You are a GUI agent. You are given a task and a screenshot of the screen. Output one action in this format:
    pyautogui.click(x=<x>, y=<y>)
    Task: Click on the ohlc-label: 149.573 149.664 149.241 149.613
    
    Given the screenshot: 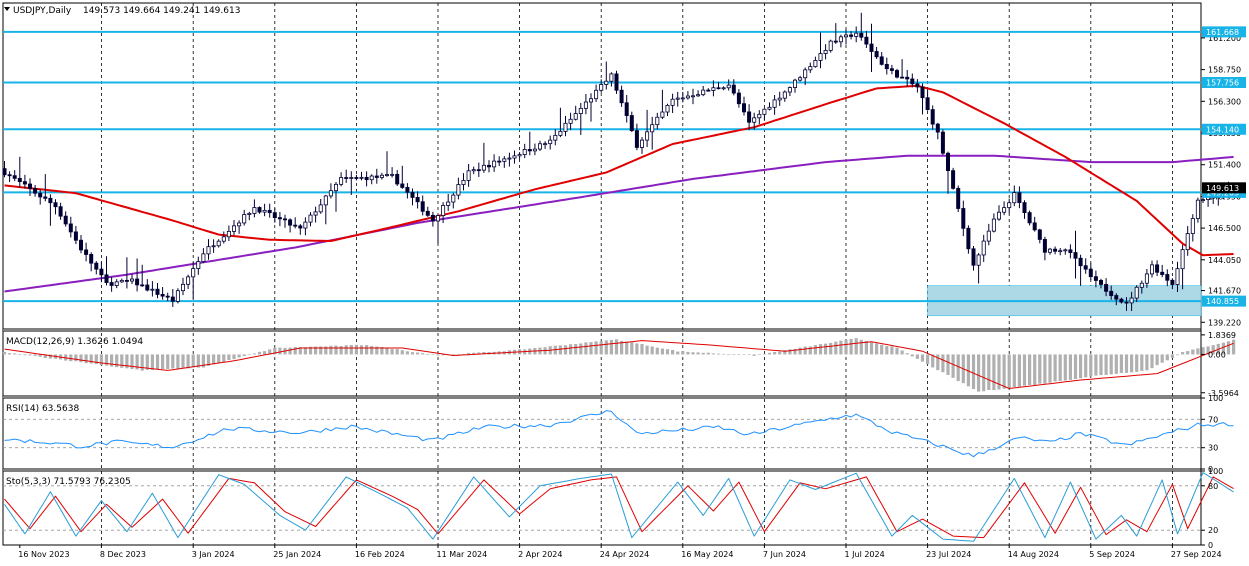 What is the action you would take?
    pyautogui.click(x=161, y=11)
    